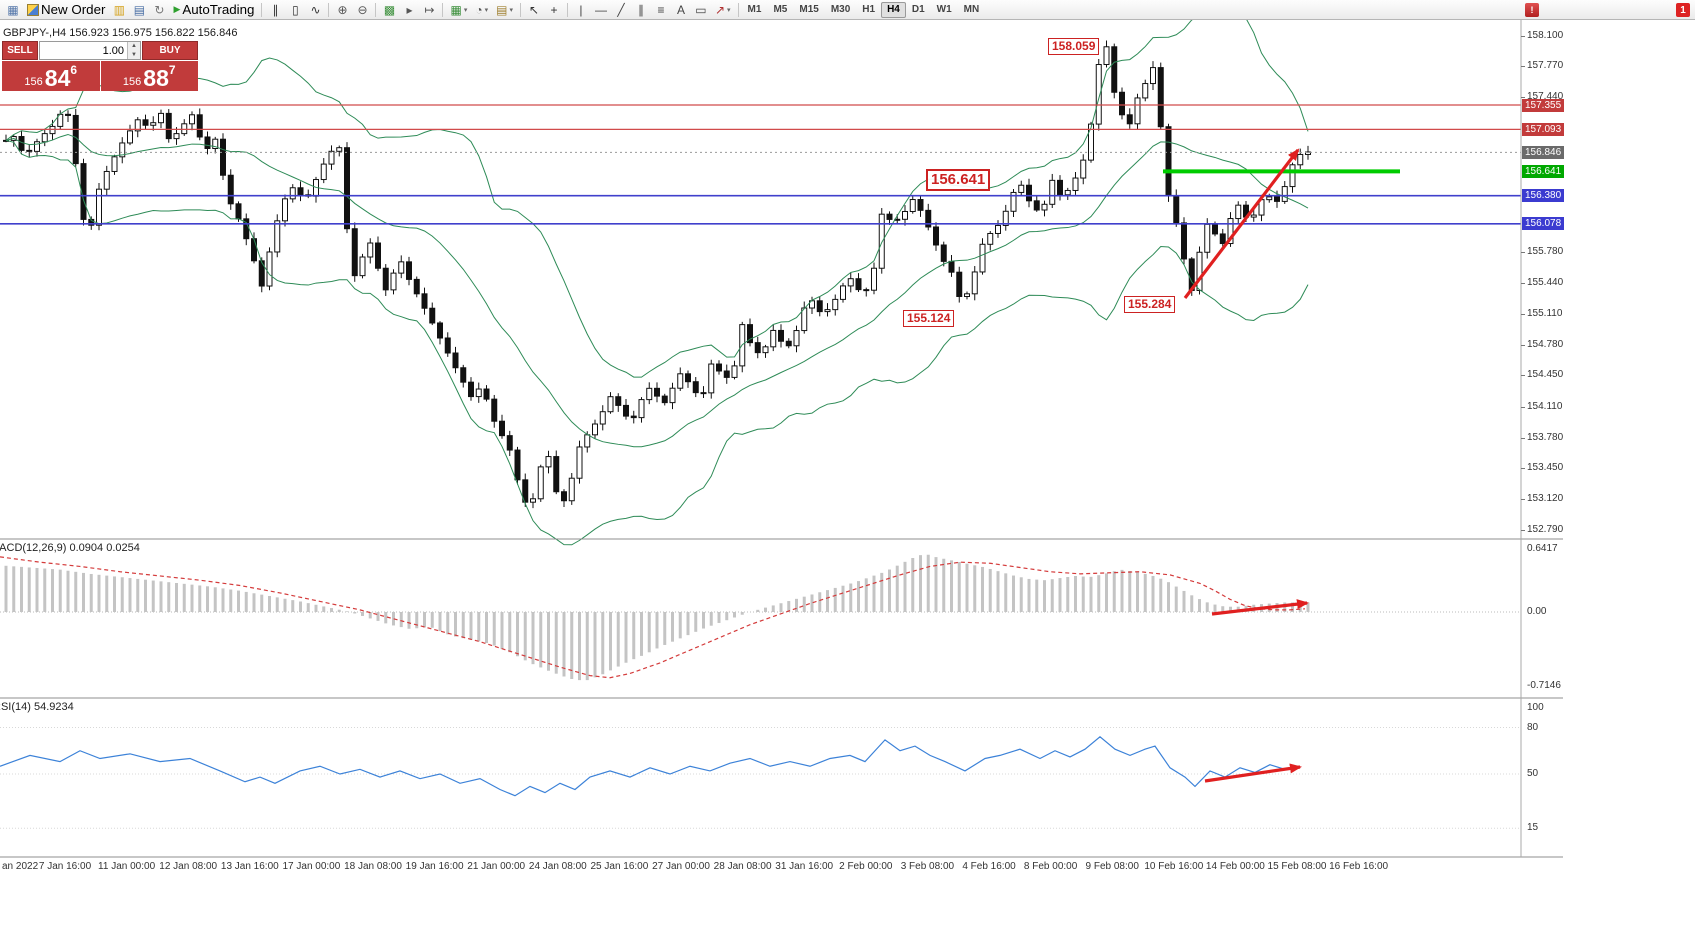 This screenshot has height=941, width=1695. Describe the element at coordinates (119, 10) in the screenshot. I see `market-watch-button: ▥` at that location.